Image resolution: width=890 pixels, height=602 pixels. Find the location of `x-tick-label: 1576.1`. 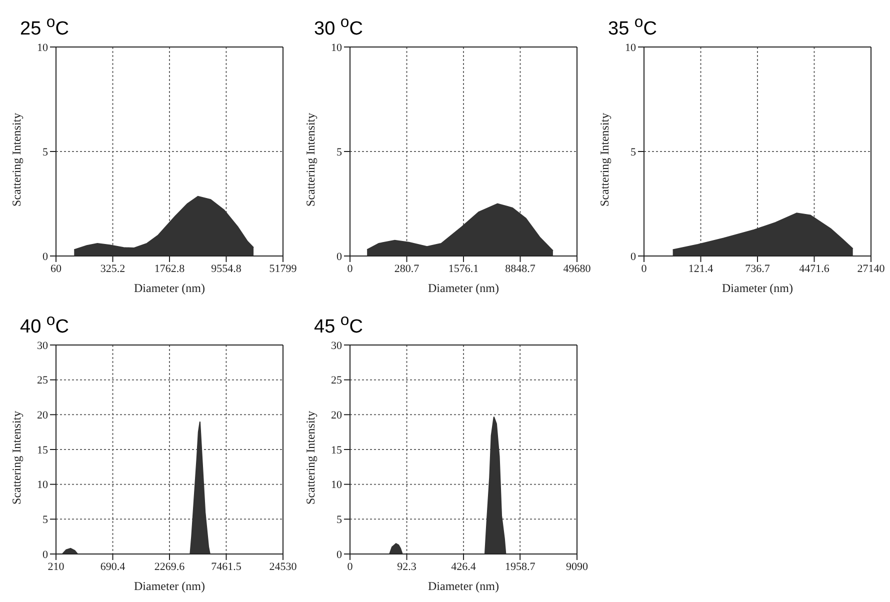

x-tick-label: 1576.1 is located at coordinates (463, 268).